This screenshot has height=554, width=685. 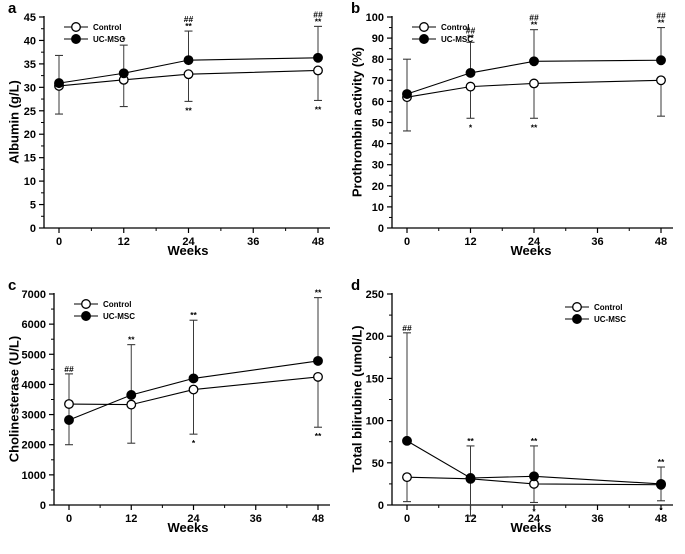 What do you see at coordinates (34, 416) in the screenshot?
I see `y-tick-label: 3000` at bounding box center [34, 416].